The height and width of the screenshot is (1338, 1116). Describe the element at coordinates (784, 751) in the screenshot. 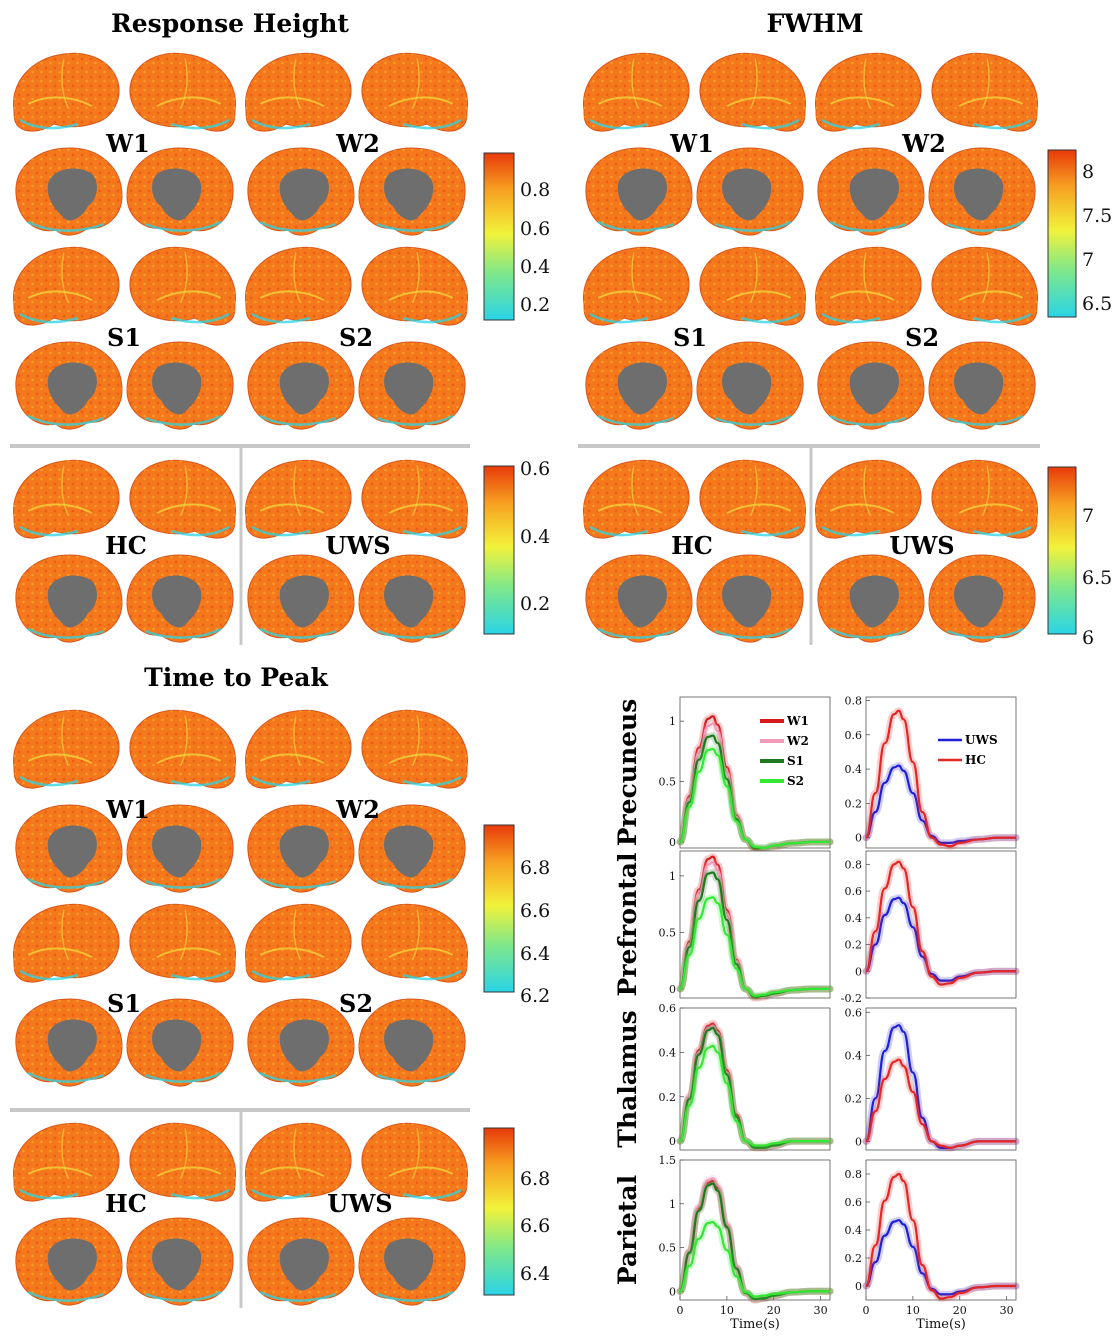

I see `legend-stage: W1 W2 S1 S2` at that location.